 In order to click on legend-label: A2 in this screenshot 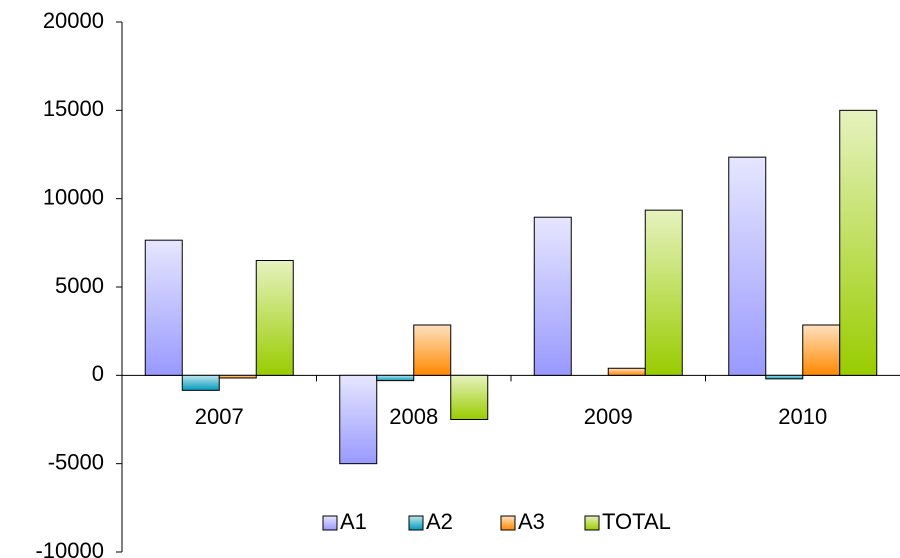, I will do `click(439, 521)`.